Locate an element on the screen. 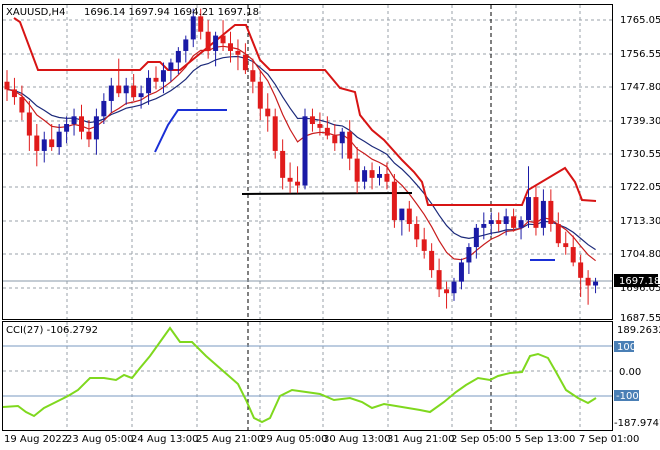 Image resolution: width=660 pixels, height=450 pixels. cci-level-m100: -100 is located at coordinates (627, 396).